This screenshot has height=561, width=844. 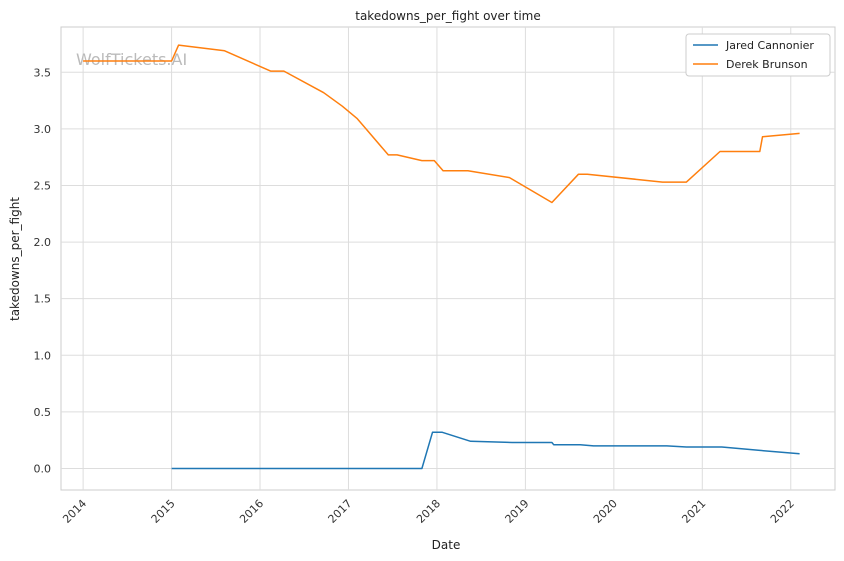 What do you see at coordinates (251, 511) in the screenshot?
I see `x-tick-label: 2016` at bounding box center [251, 511].